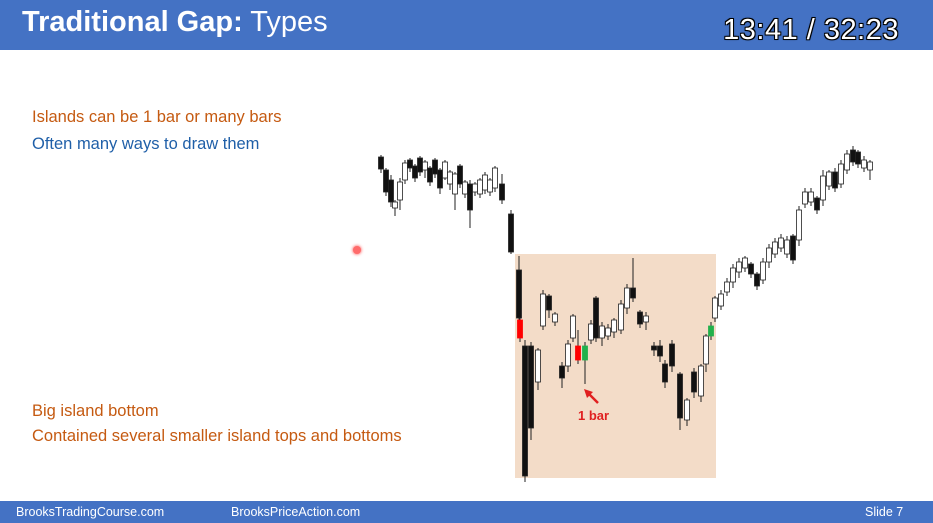  What do you see at coordinates (90, 512) in the screenshot?
I see `footer-site-left: BrooksTradingCourse.com` at bounding box center [90, 512].